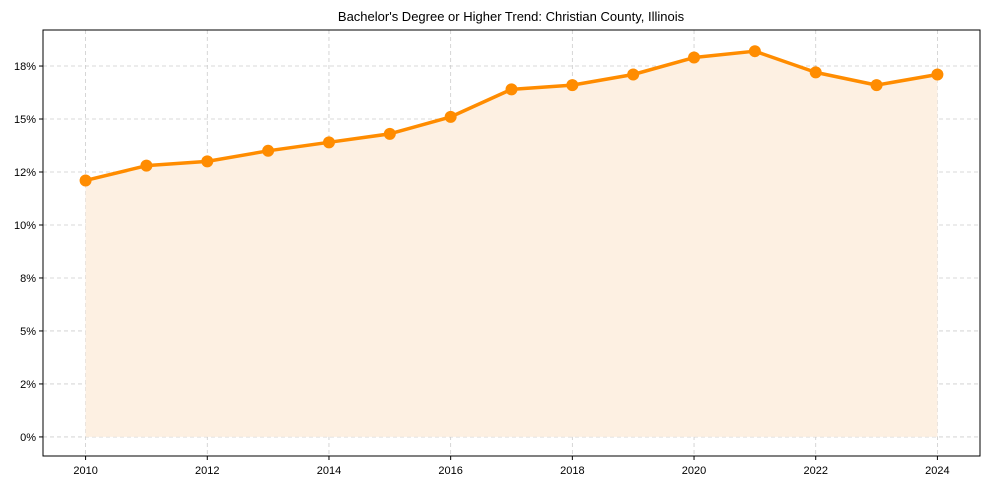 Image resolution: width=989 pixels, height=495 pixels. Describe the element at coordinates (25, 173) in the screenshot. I see `y-tick-label: 12%` at that location.